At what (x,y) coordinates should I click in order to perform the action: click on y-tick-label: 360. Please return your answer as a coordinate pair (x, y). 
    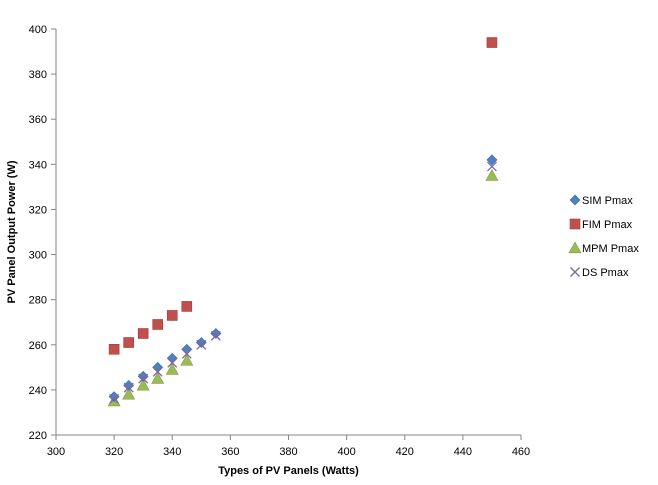
    Looking at the image, I should click on (38, 120).